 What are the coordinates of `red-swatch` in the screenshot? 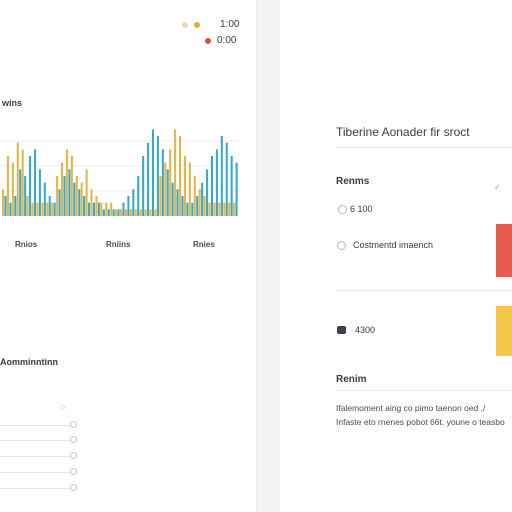 It's located at (504, 250).